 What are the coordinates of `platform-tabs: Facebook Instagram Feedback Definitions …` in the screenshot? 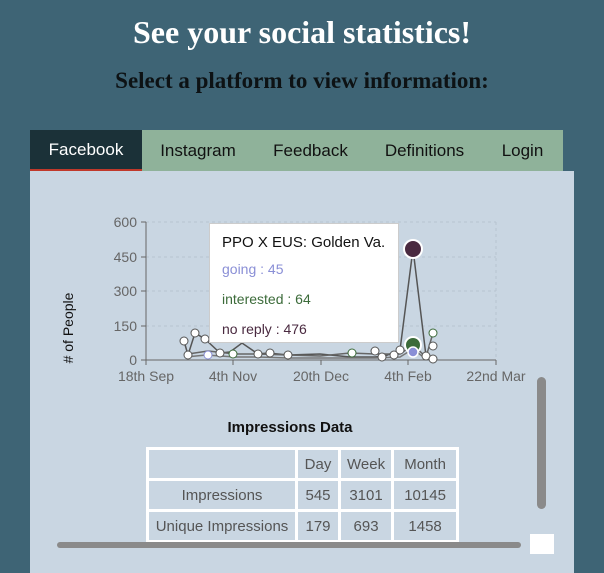 It's located at (296, 150).